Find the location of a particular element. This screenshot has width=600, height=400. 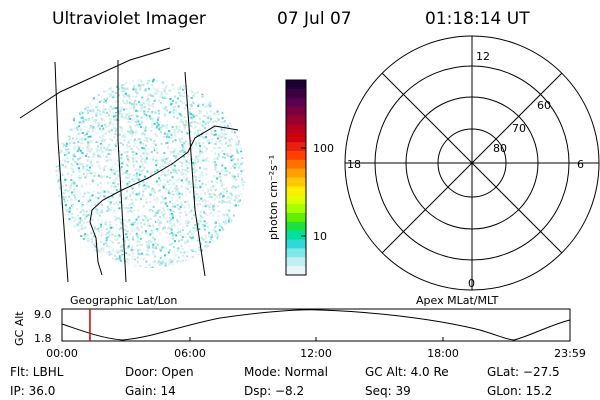

mlat-label-80: 80 is located at coordinates (500, 148).